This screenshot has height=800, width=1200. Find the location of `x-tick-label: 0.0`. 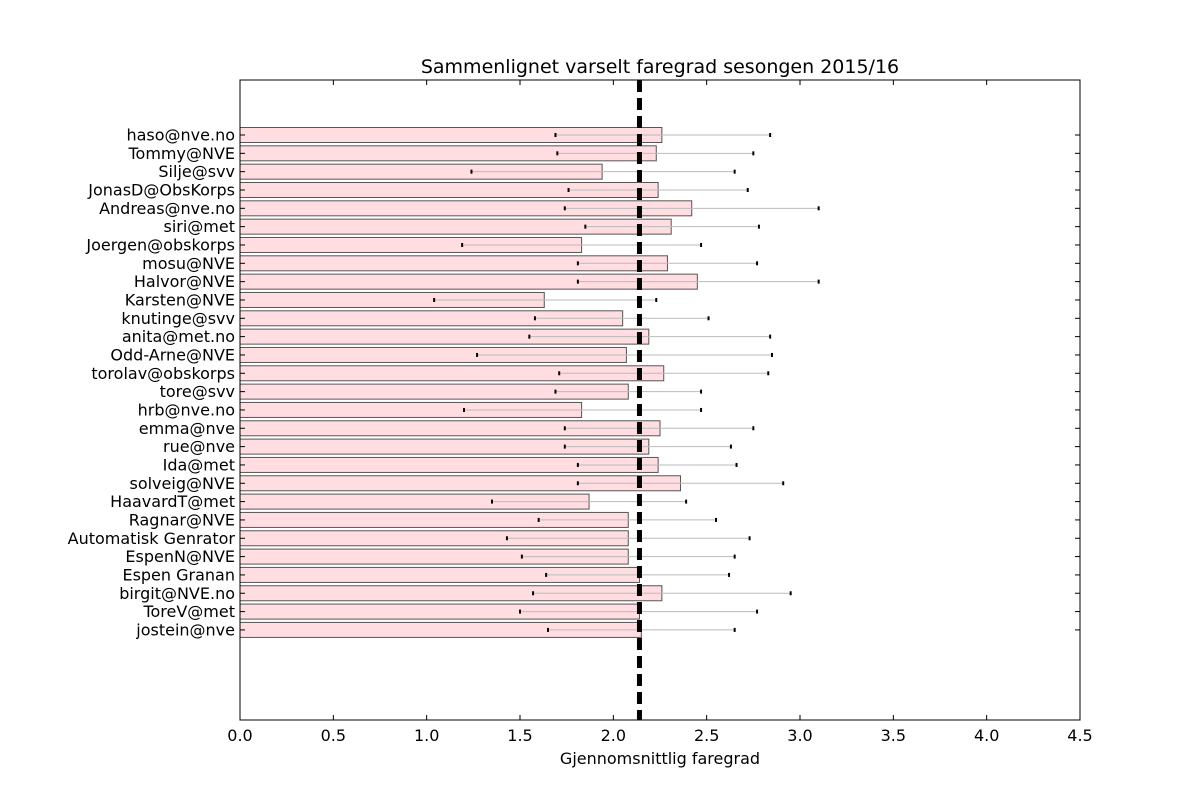

x-tick-label: 0.0 is located at coordinates (239, 735).